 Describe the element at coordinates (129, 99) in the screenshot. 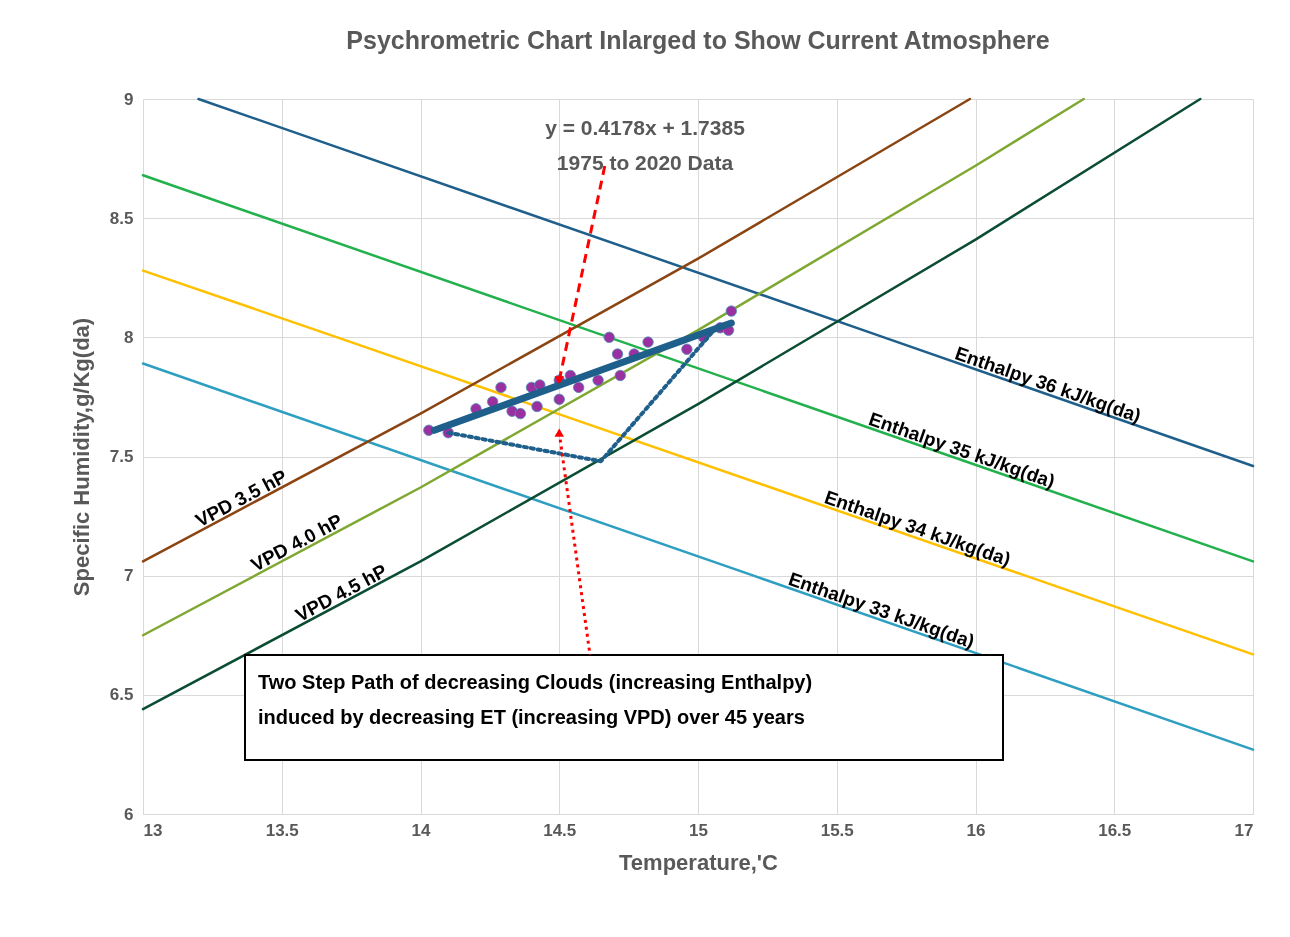

I see `y-tick-label: 9` at that location.